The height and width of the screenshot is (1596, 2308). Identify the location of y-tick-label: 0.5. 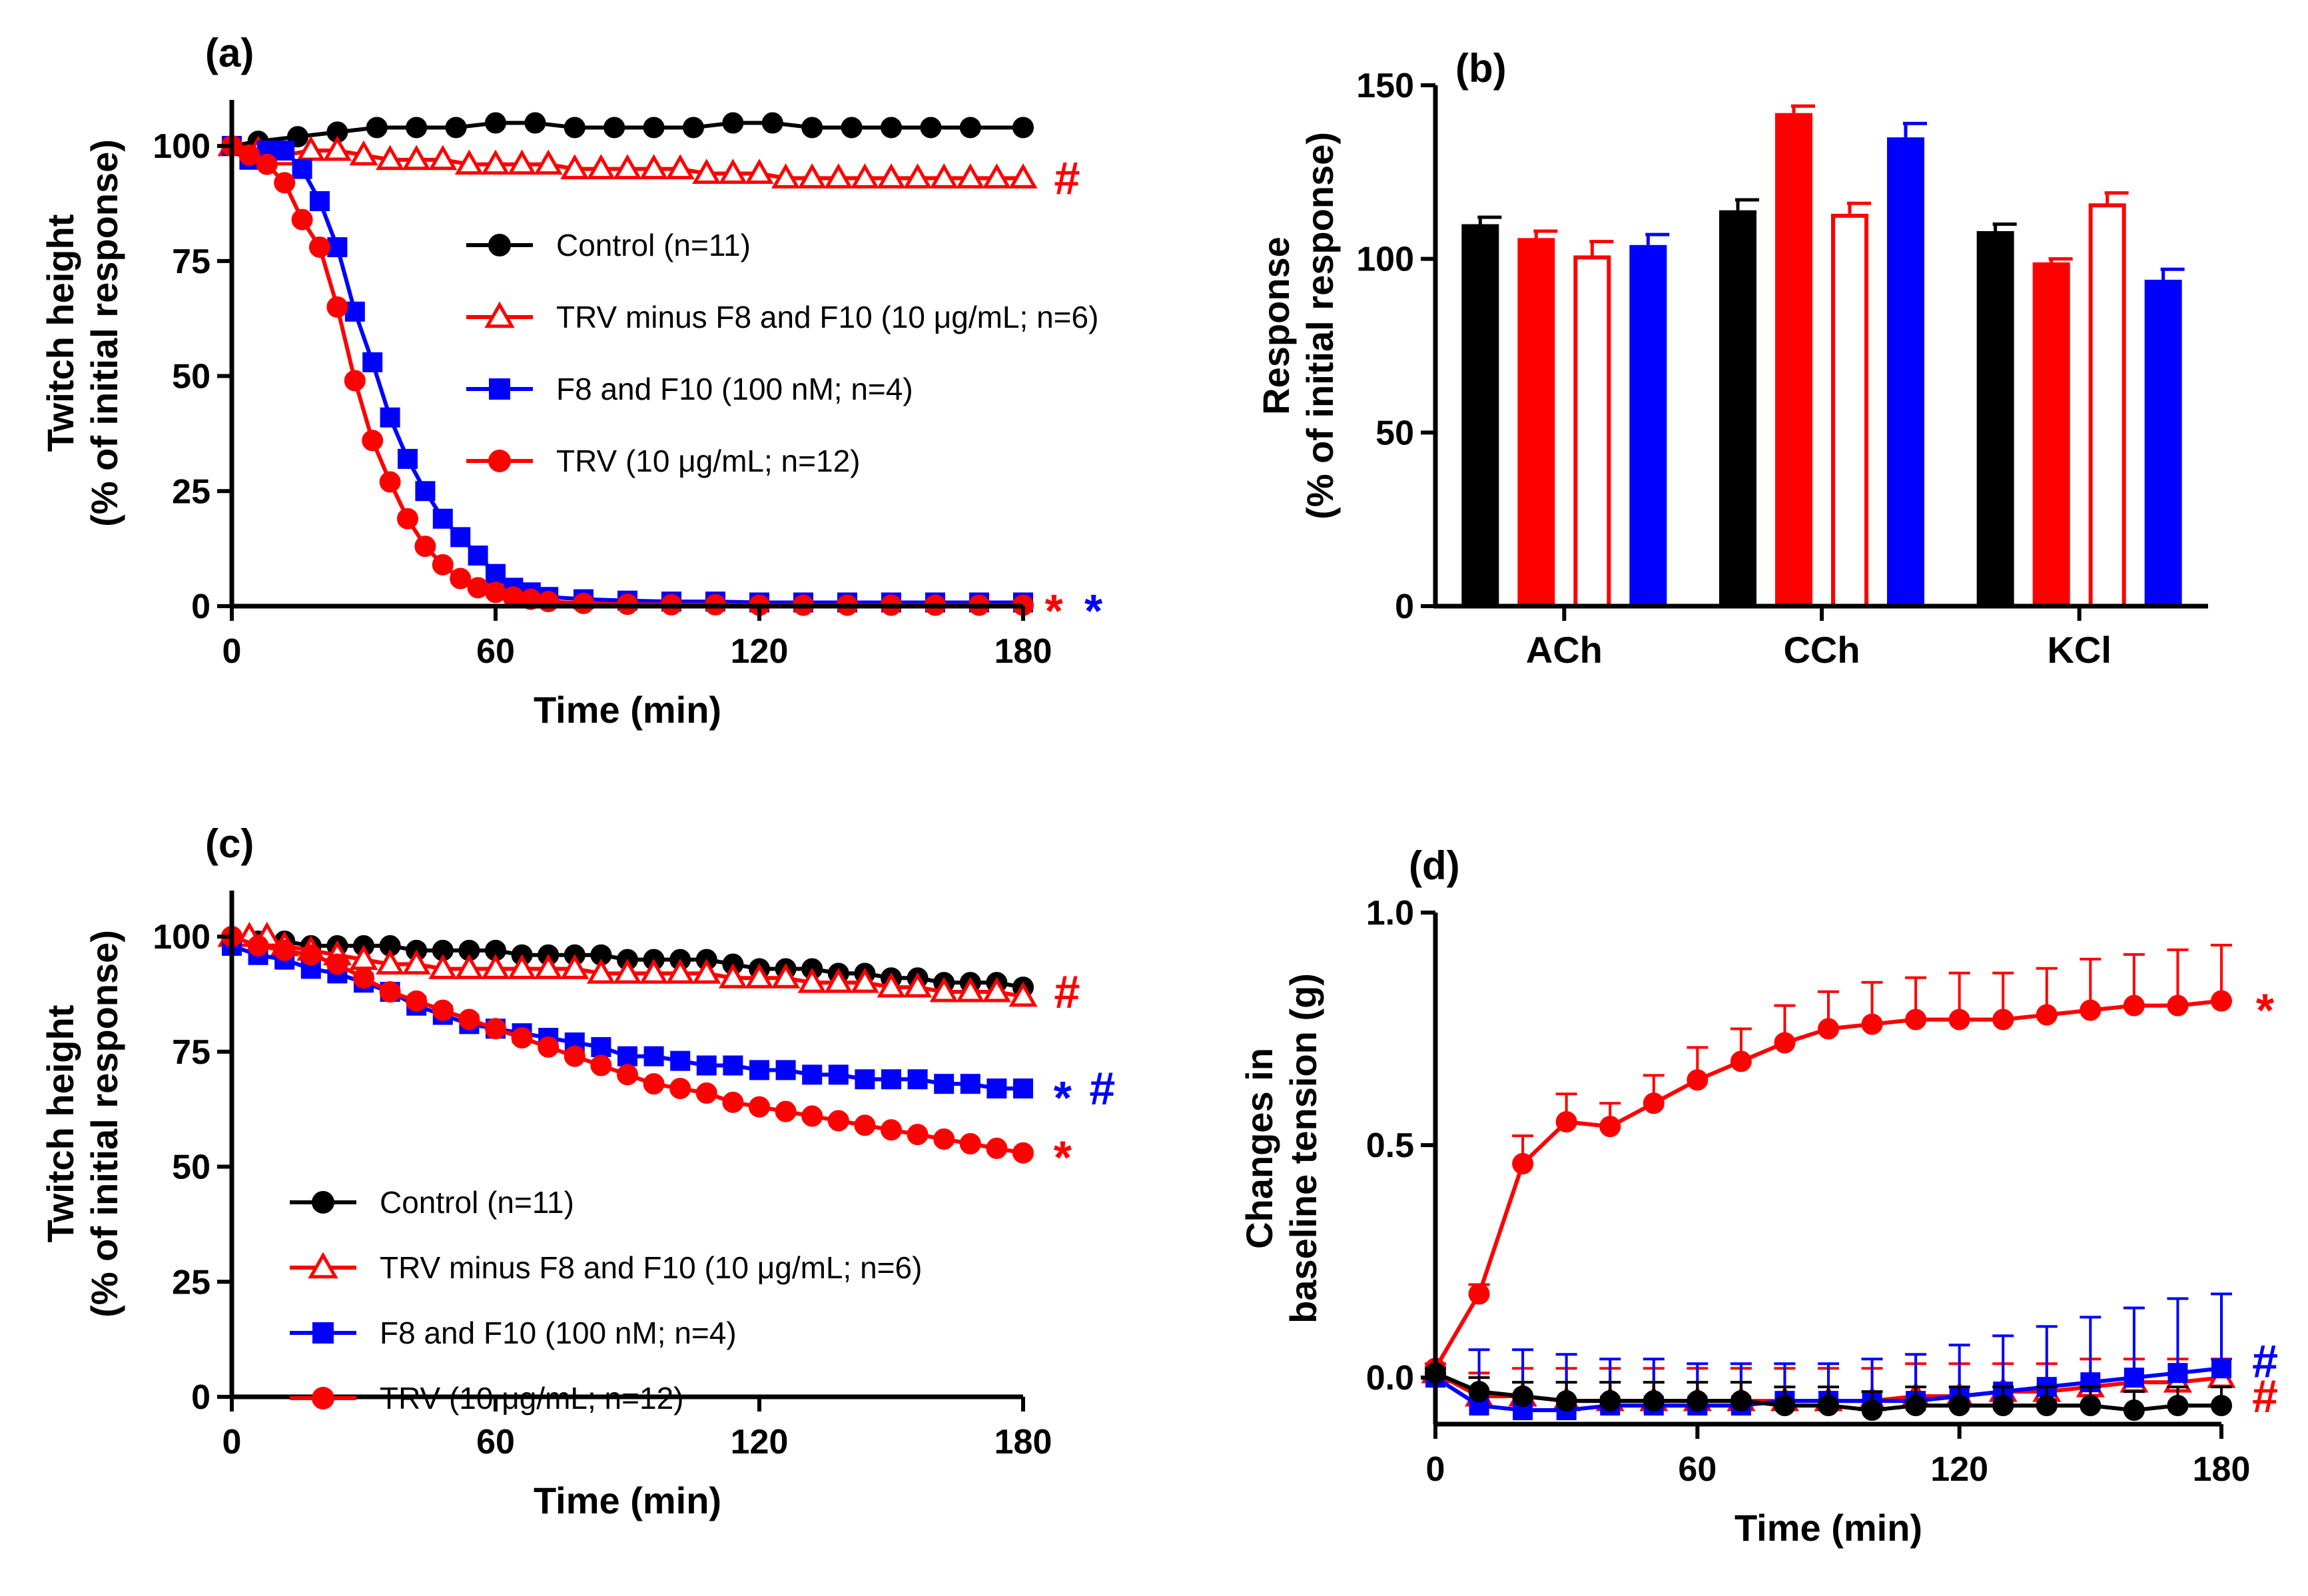
(1390, 1145).